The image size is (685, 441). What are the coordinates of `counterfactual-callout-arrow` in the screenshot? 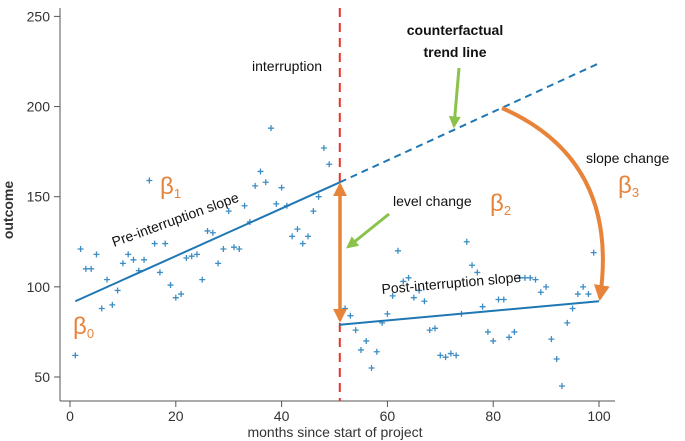 It's located at (454, 98).